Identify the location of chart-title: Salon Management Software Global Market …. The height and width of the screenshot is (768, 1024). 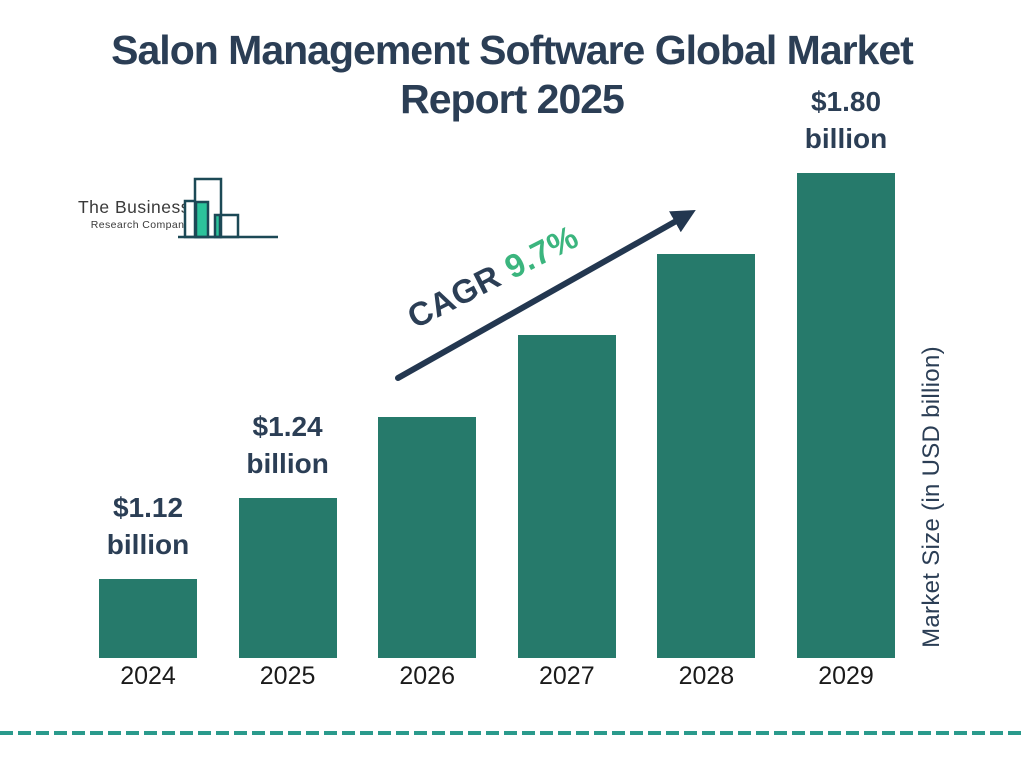
(512, 75).